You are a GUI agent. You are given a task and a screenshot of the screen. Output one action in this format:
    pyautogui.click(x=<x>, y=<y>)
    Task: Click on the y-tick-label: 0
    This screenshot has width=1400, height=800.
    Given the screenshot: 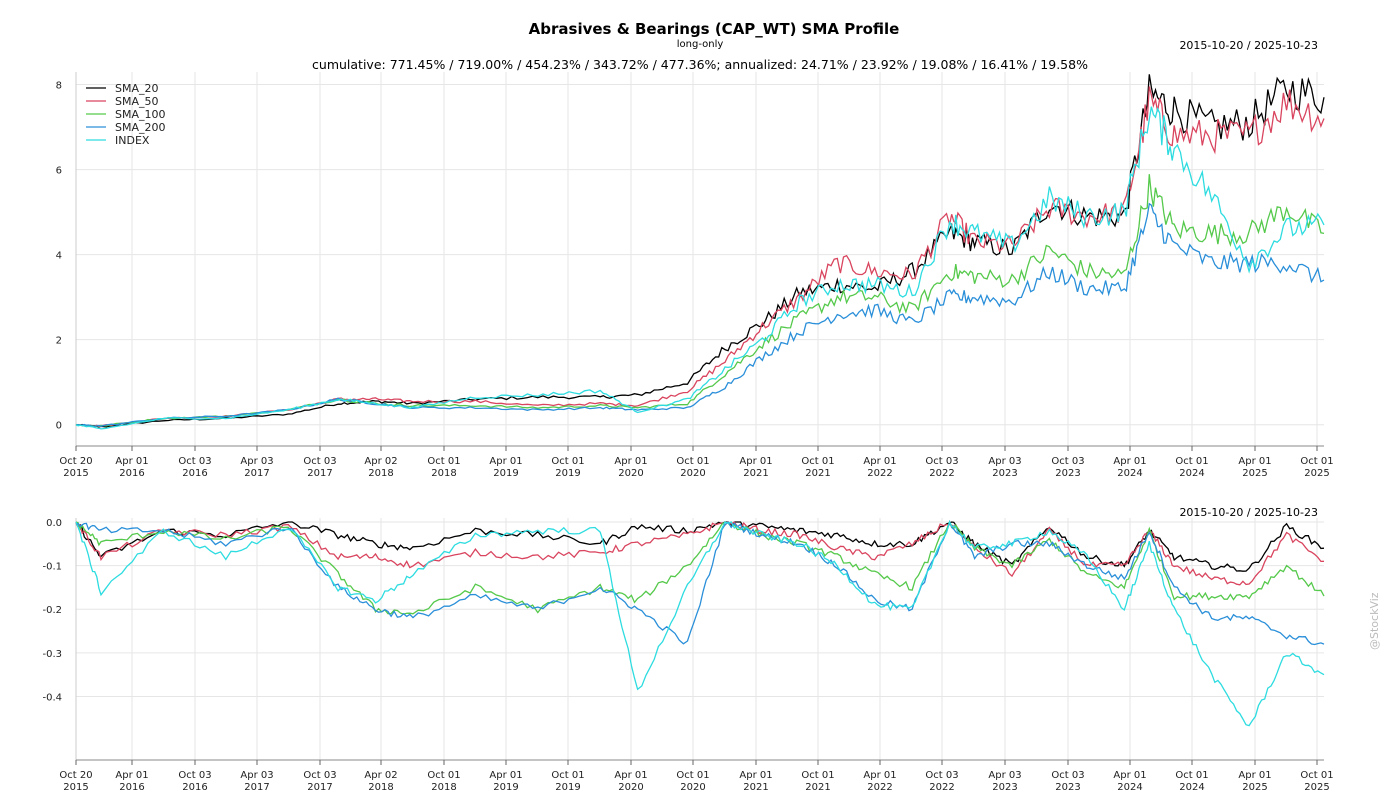 What is the action you would take?
    pyautogui.click(x=59, y=426)
    